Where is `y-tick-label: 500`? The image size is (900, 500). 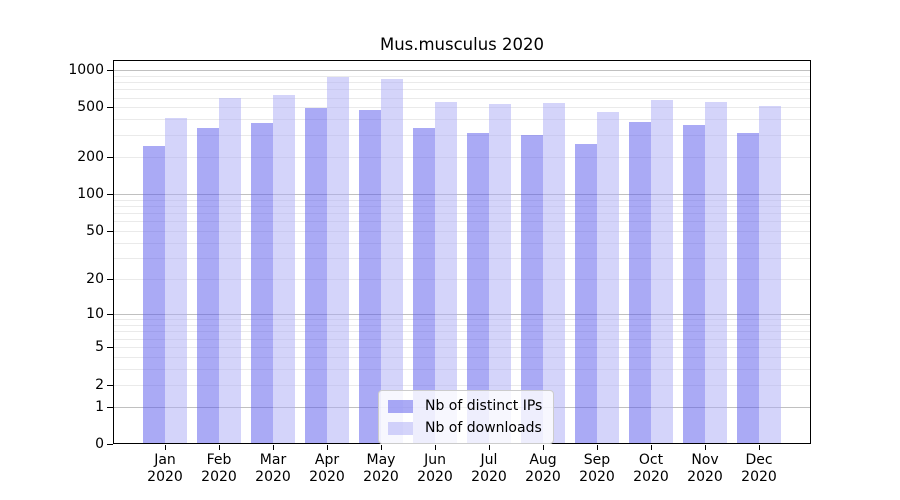
y-tick-label: 500 is located at coordinates (90, 107).